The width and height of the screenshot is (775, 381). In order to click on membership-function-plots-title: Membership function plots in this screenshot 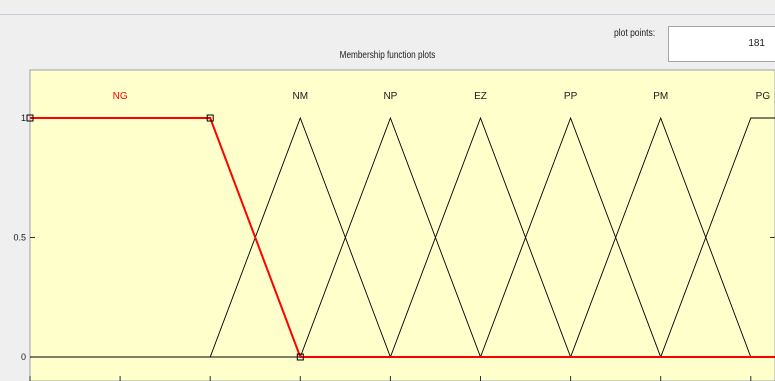, I will do `click(387, 55)`.